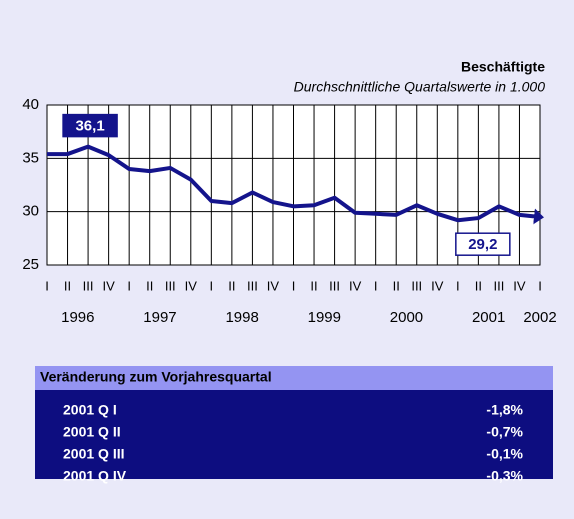 The image size is (574, 519). Describe the element at coordinates (504, 432) in the screenshot. I see `row-value: -0,7%` at that location.